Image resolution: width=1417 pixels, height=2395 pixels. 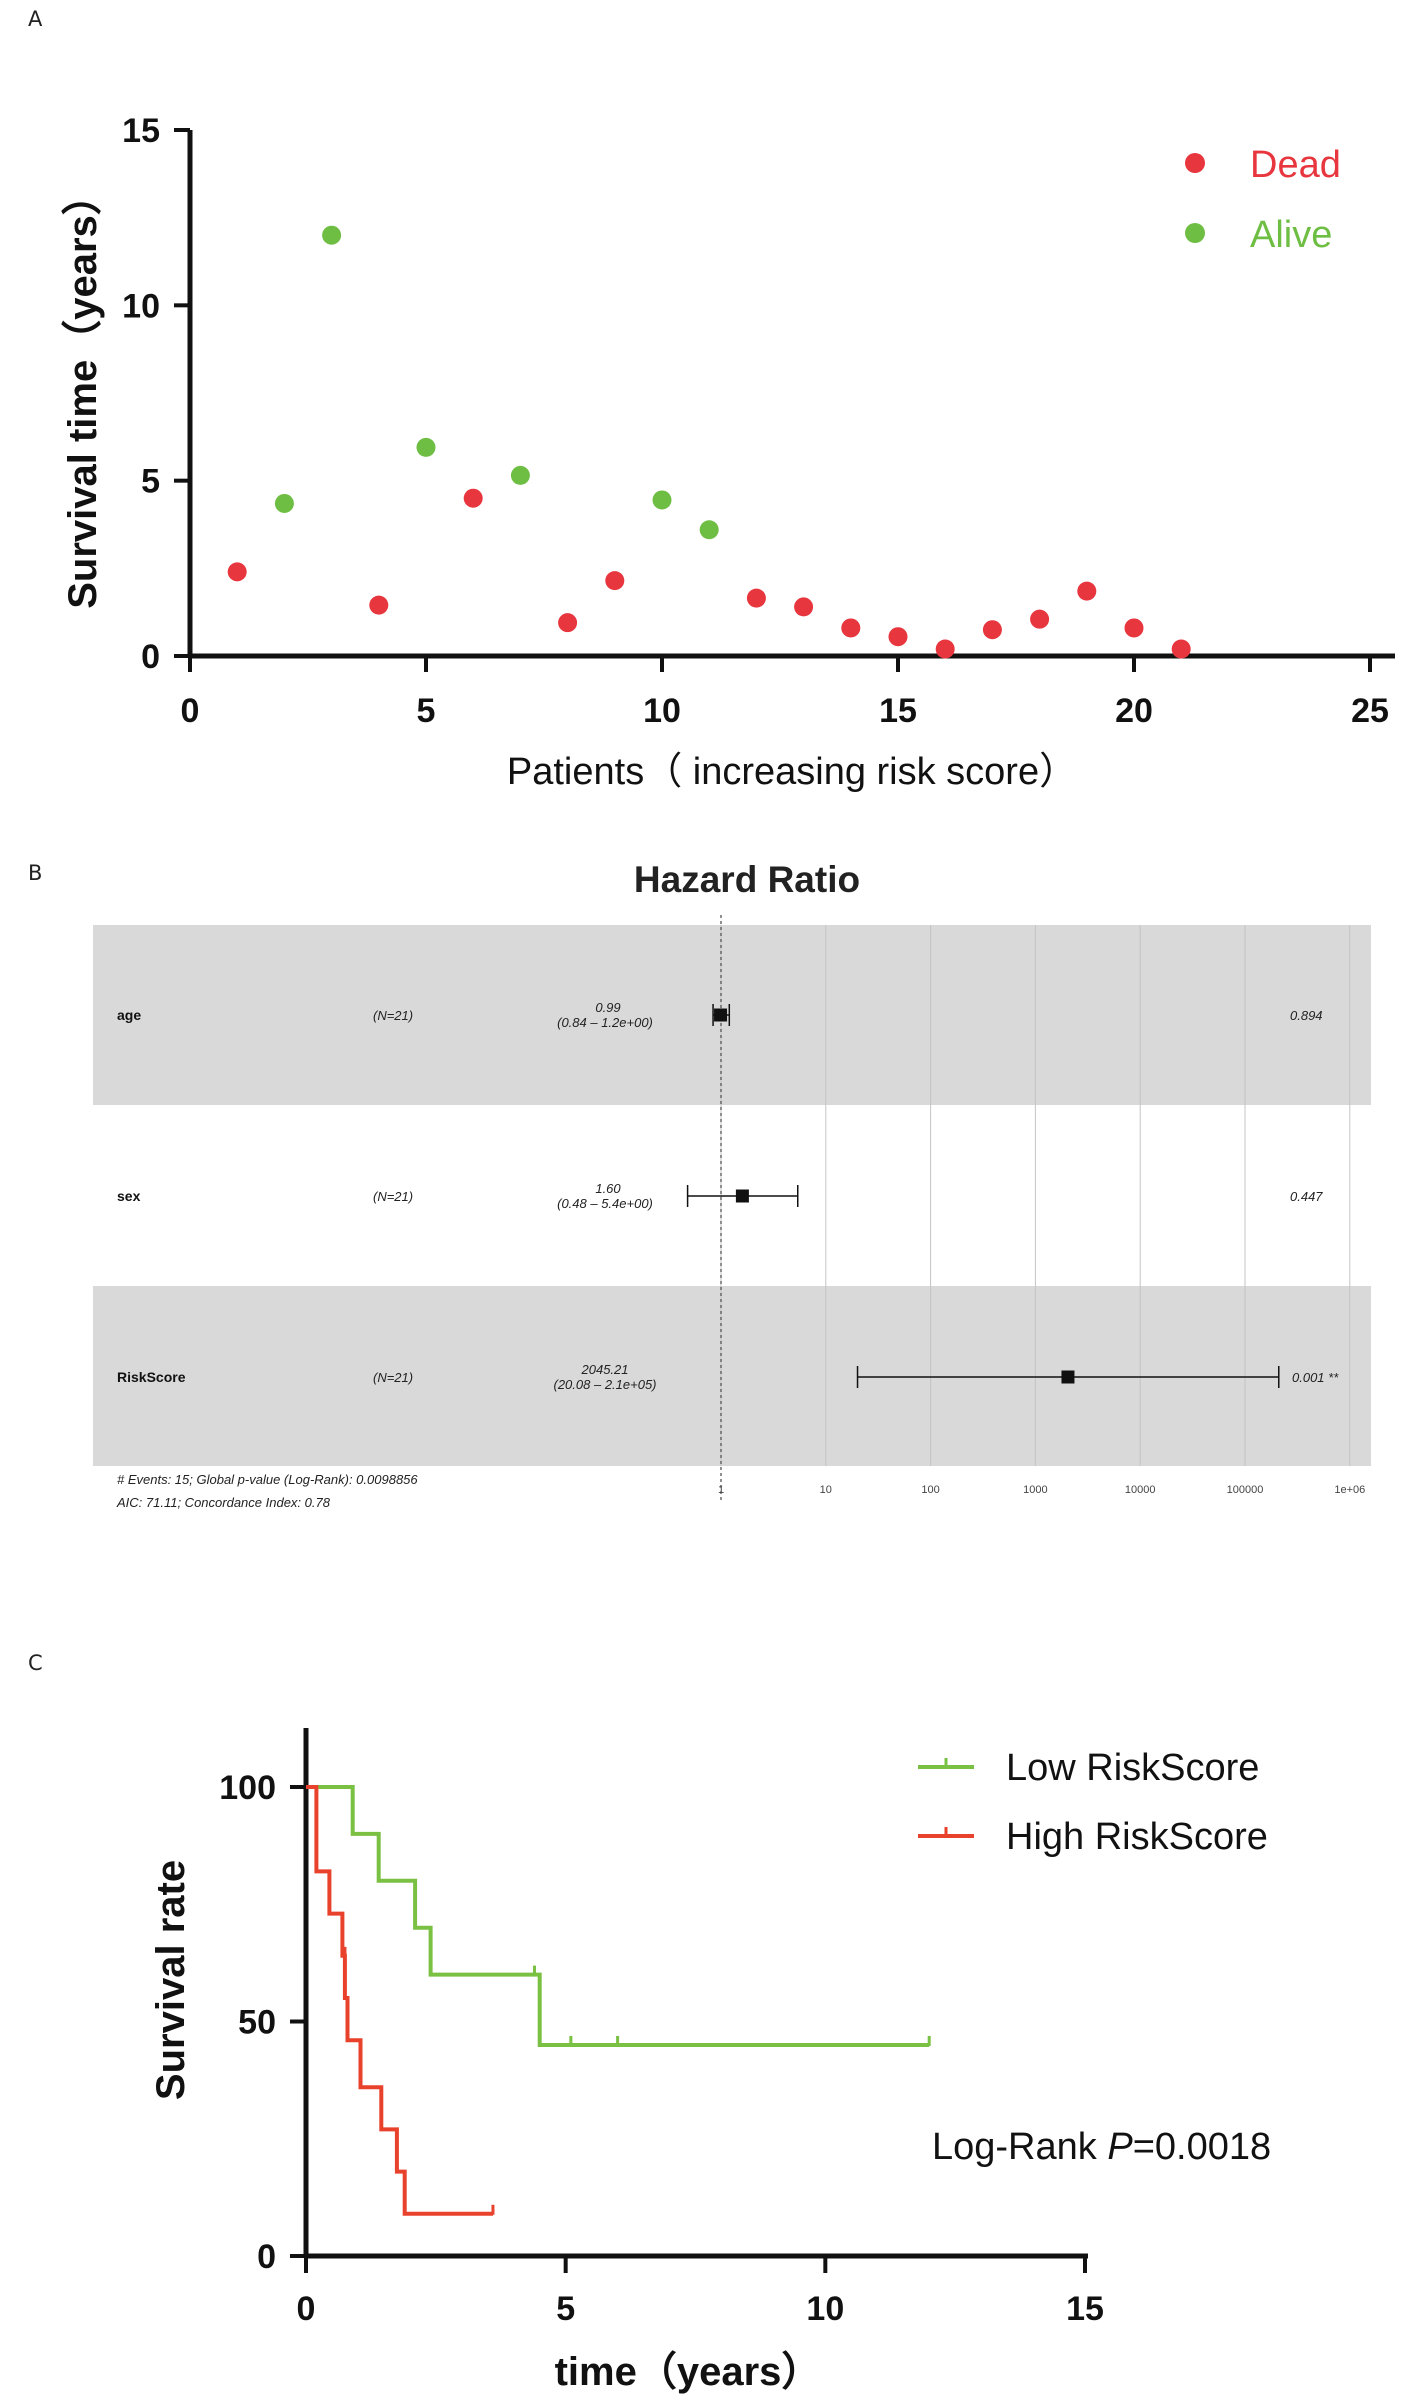 I want to click on b-hr: 0.99, so click(x=607, y=1007).